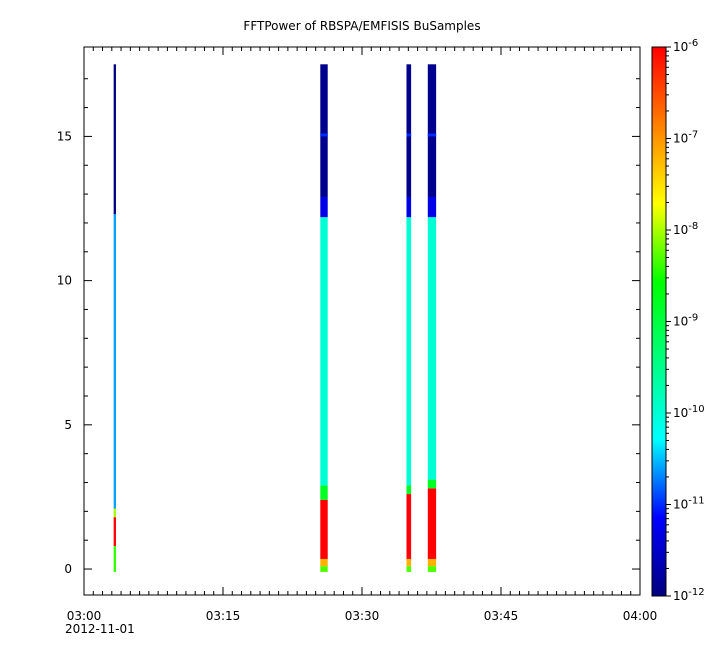 This screenshot has height=656, width=724. Describe the element at coordinates (685, 229) in the screenshot. I see `colorbar-tick-label: 10⁻⁸` at that location.